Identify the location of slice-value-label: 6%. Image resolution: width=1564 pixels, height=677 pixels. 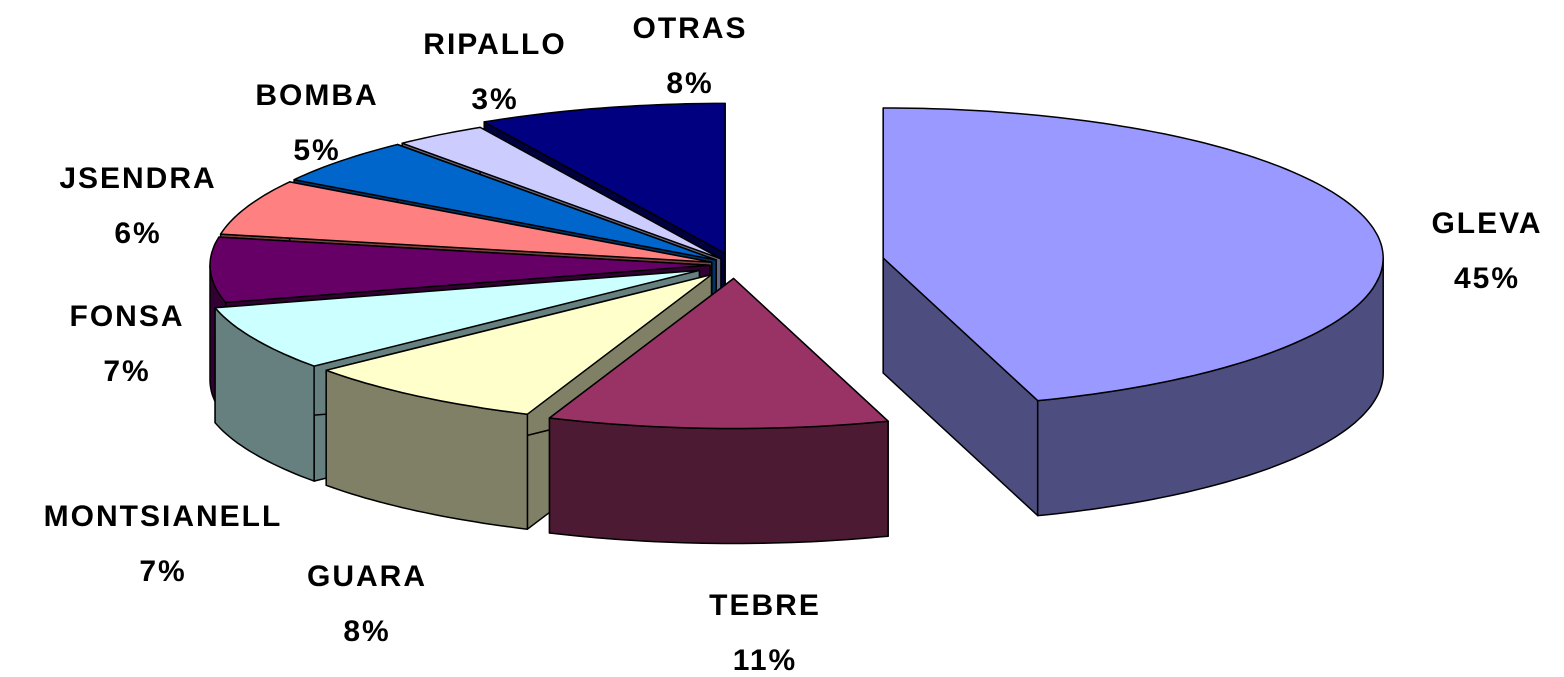
(137, 233).